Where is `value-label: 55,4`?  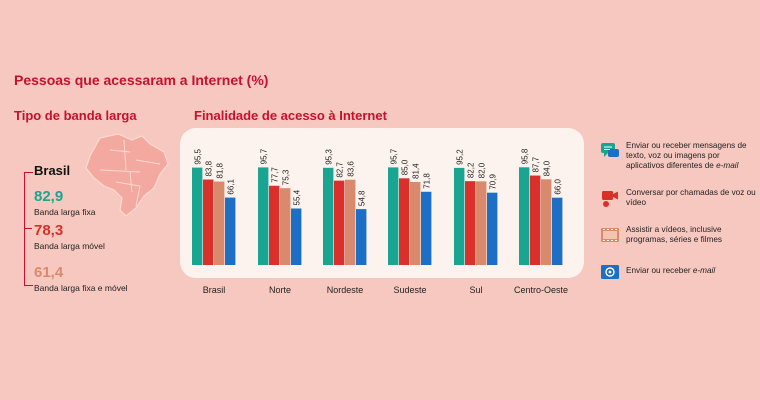 value-label: 55,4 is located at coordinates (297, 197).